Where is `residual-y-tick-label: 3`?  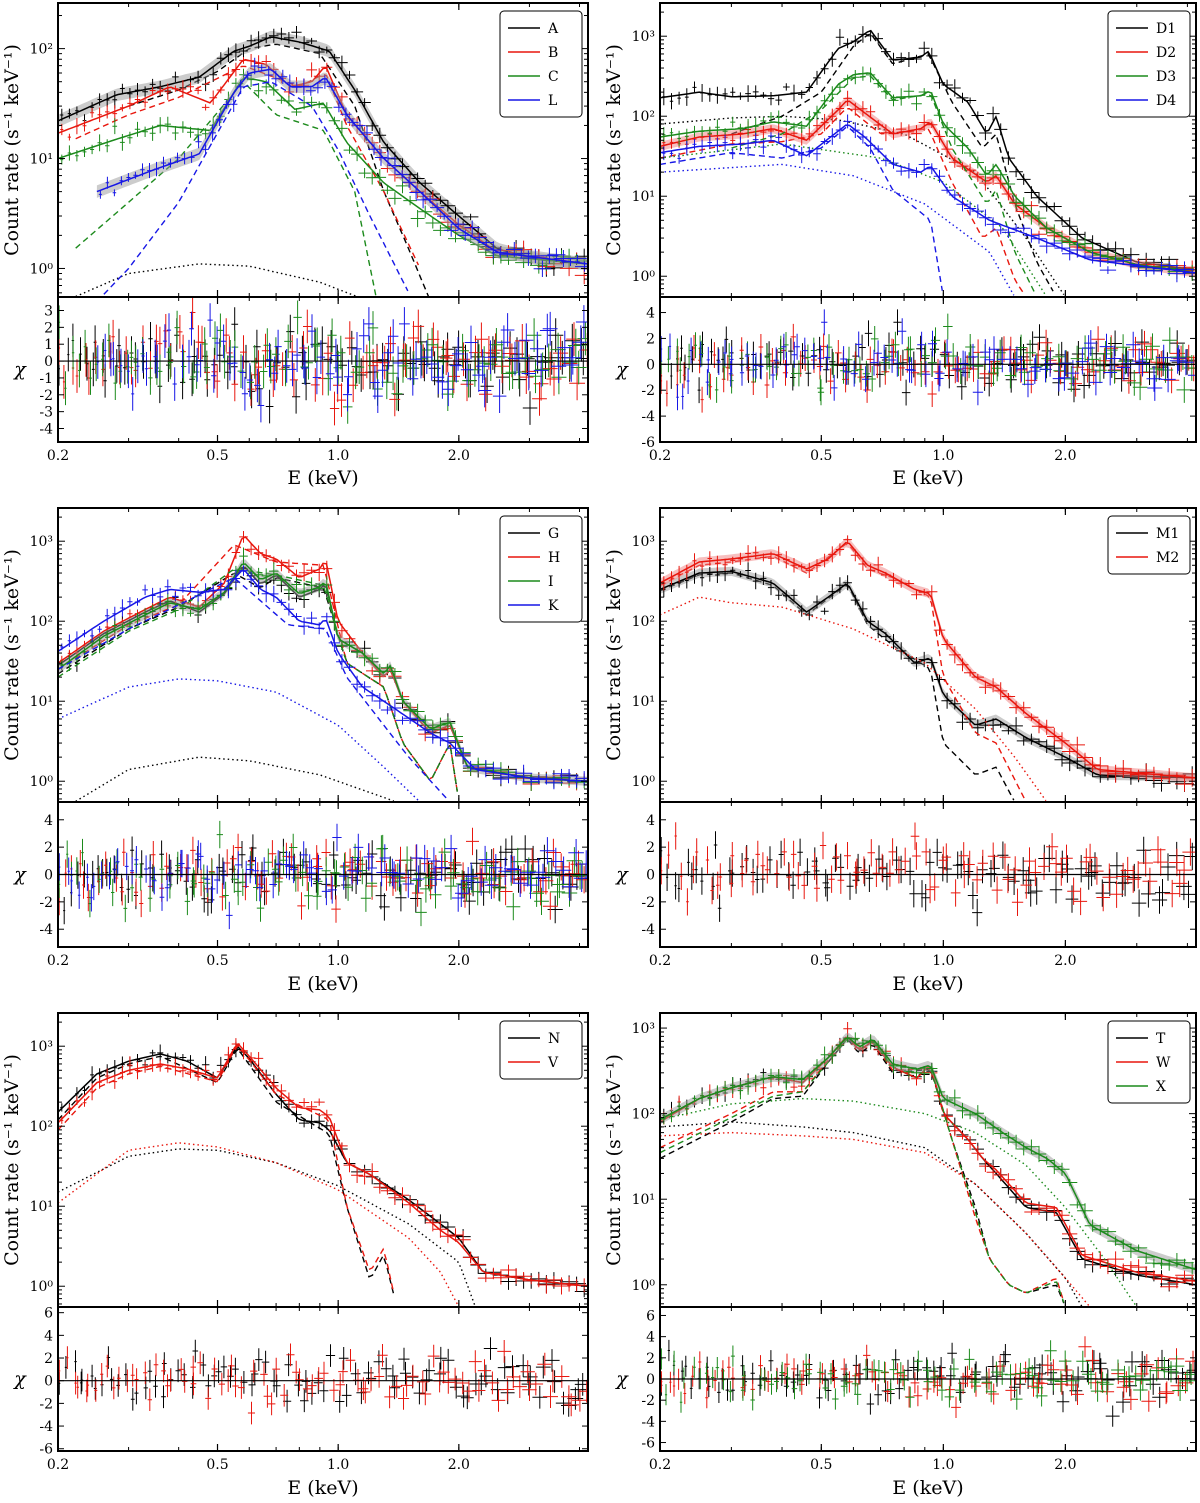
residual-y-tick-label: 3 is located at coordinates (48, 311).